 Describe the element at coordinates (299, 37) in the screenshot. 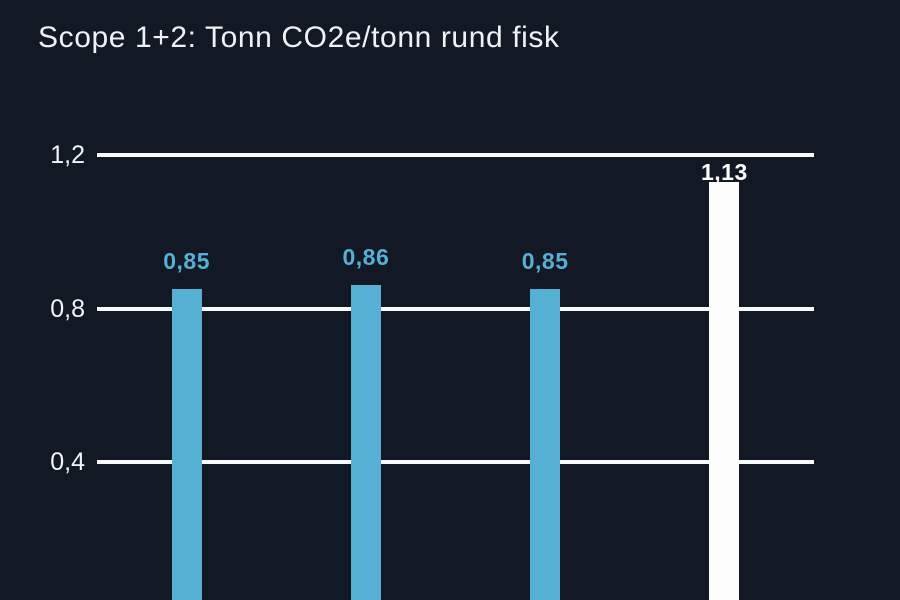

I see `chart-title: Scope 1+2: Tonn CO2e/tonn rund fisk` at that location.